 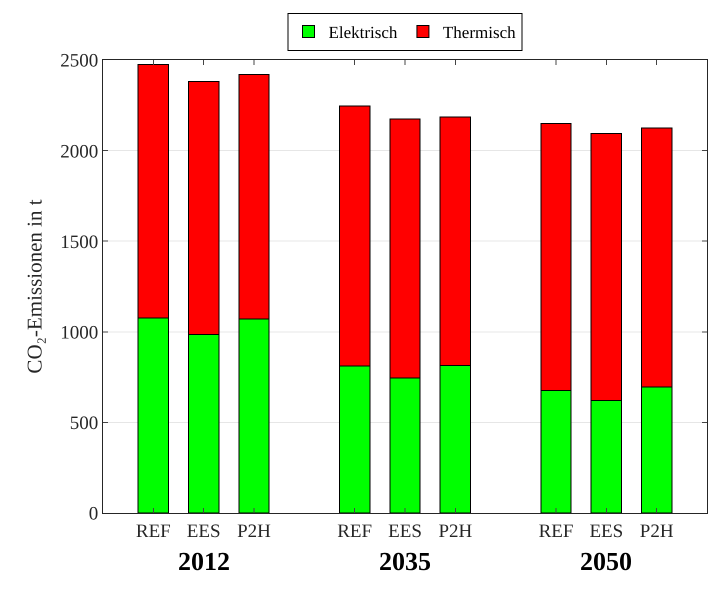 I want to click on text: 2035, so click(x=405, y=561).